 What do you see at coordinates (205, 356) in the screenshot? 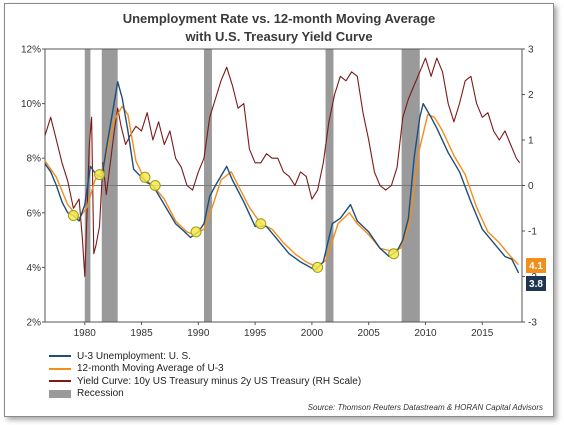
I see `legend-item-0: U-3 Unemployment: U. S.` at bounding box center [205, 356].